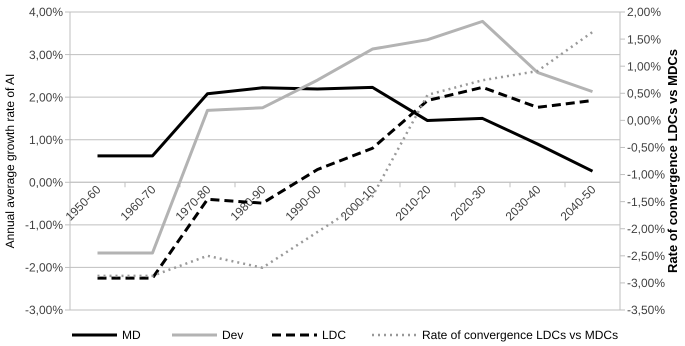 The width and height of the screenshot is (685, 346). What do you see at coordinates (672, 161) in the screenshot?
I see `y2-axis-title: Rate of convergence LDCs vs MDCs` at bounding box center [672, 161].